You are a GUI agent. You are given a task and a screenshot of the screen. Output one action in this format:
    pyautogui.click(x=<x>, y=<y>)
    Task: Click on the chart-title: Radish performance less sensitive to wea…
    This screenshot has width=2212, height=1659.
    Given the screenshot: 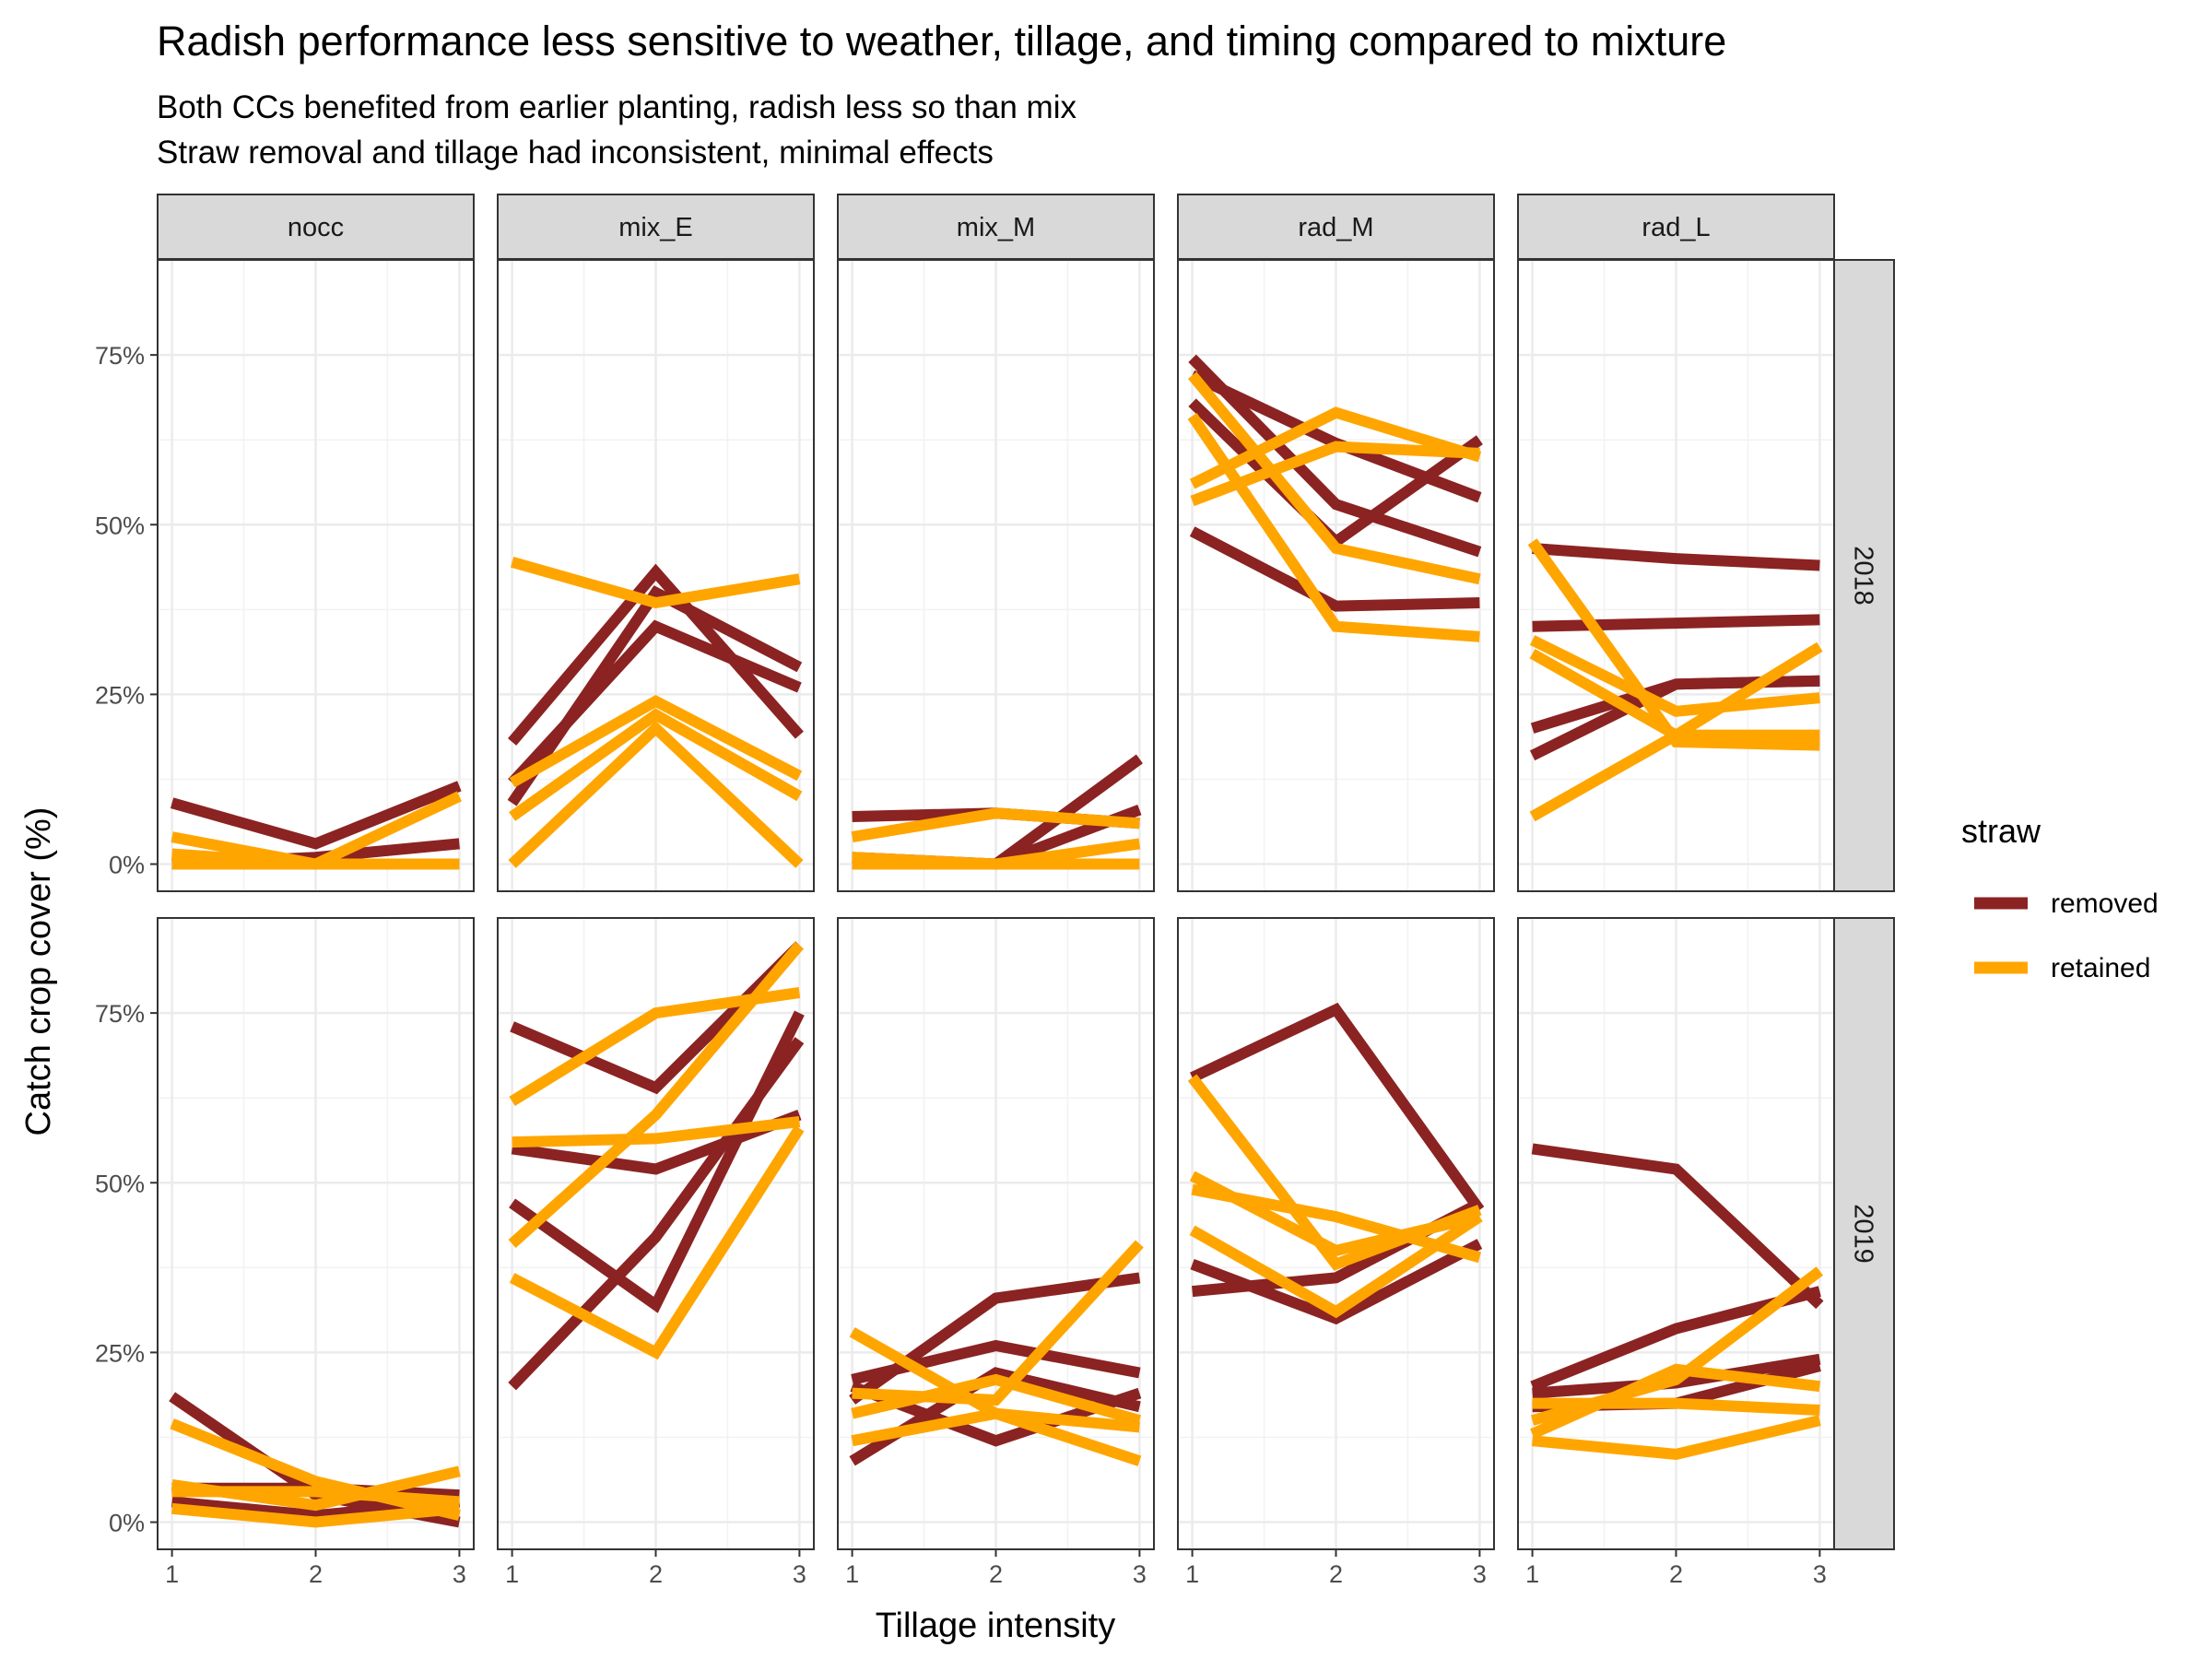 What is the action you would take?
    pyautogui.click(x=941, y=41)
    